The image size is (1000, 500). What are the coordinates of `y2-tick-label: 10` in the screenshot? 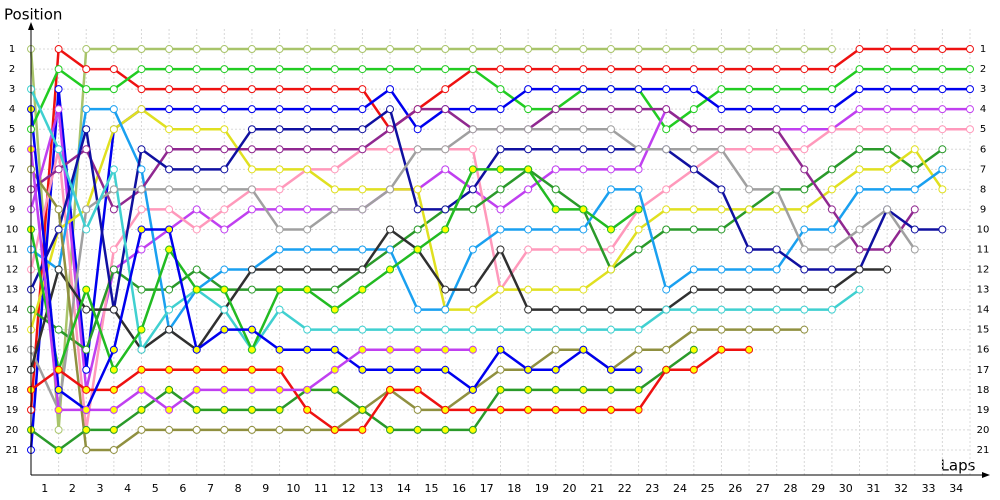 It's located at (983, 229).